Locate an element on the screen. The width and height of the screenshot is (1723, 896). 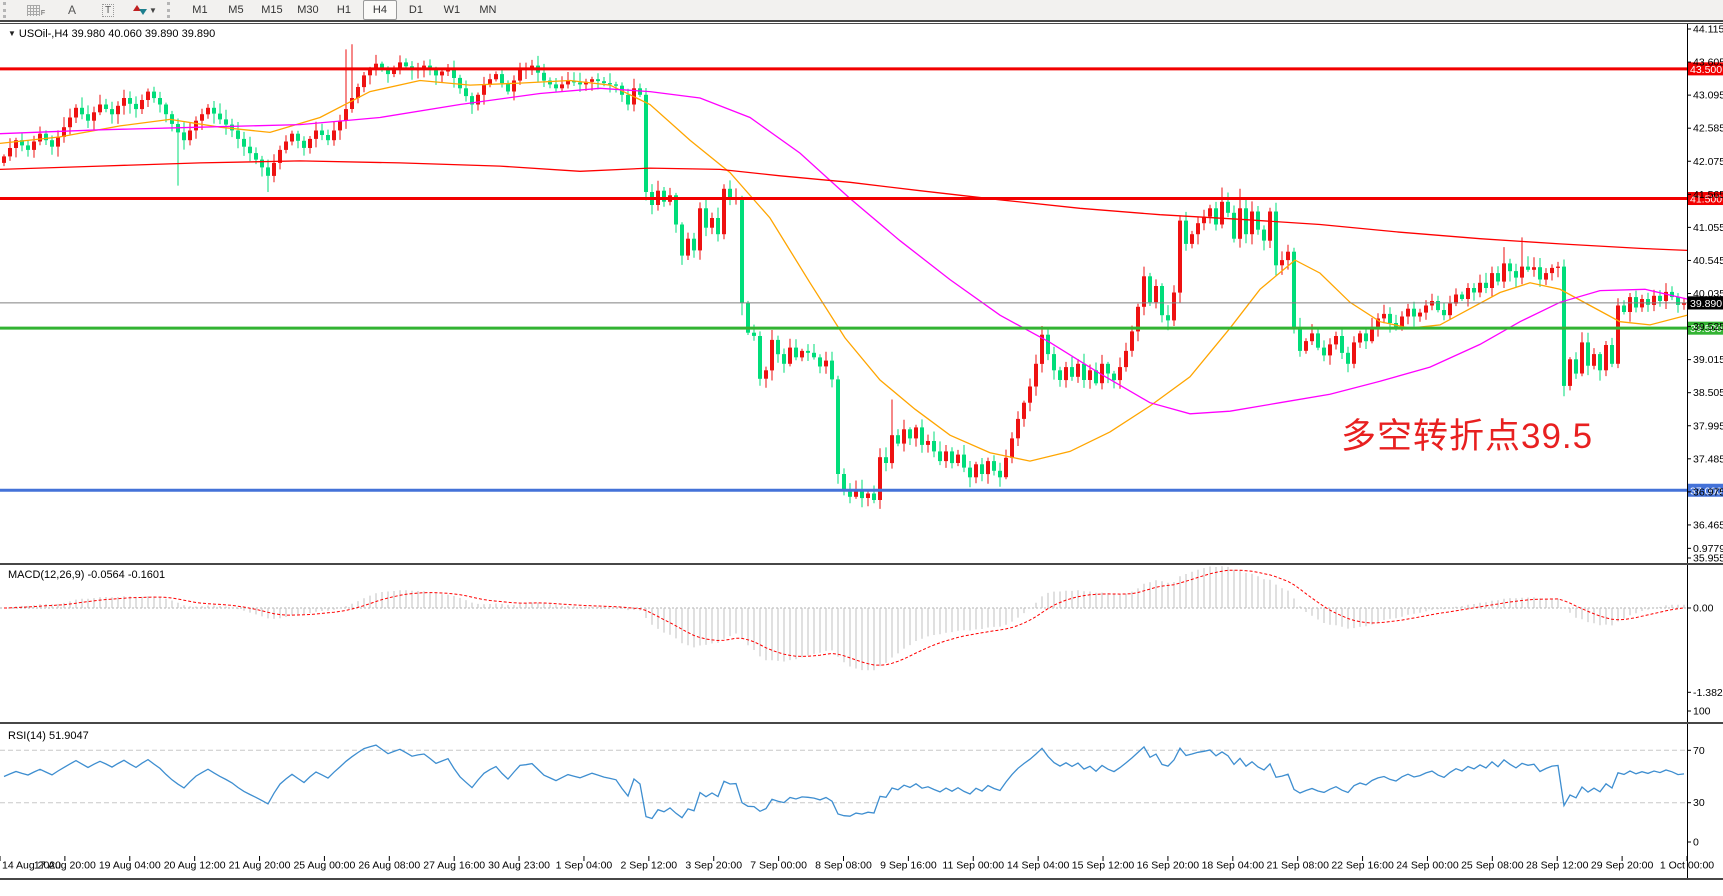
timeframe-button-m15: M15 is located at coordinates (272, 10).